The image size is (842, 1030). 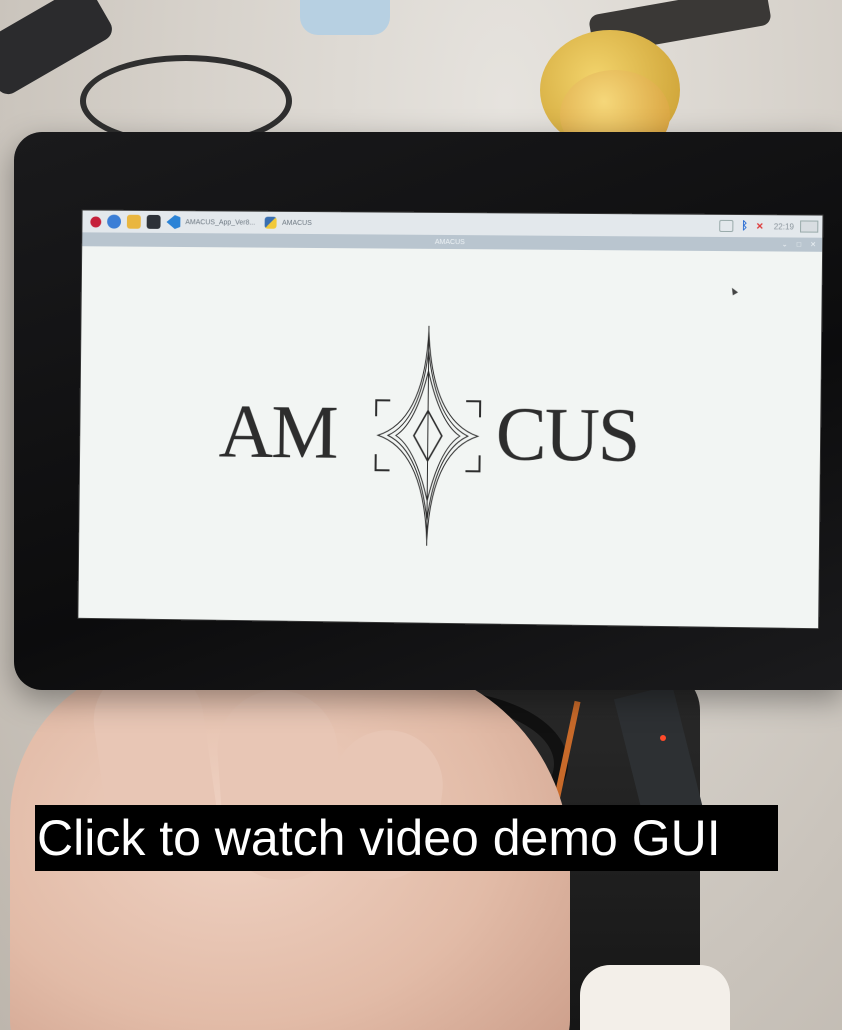 What do you see at coordinates (114, 222) in the screenshot?
I see `web-browser-icon` at bounding box center [114, 222].